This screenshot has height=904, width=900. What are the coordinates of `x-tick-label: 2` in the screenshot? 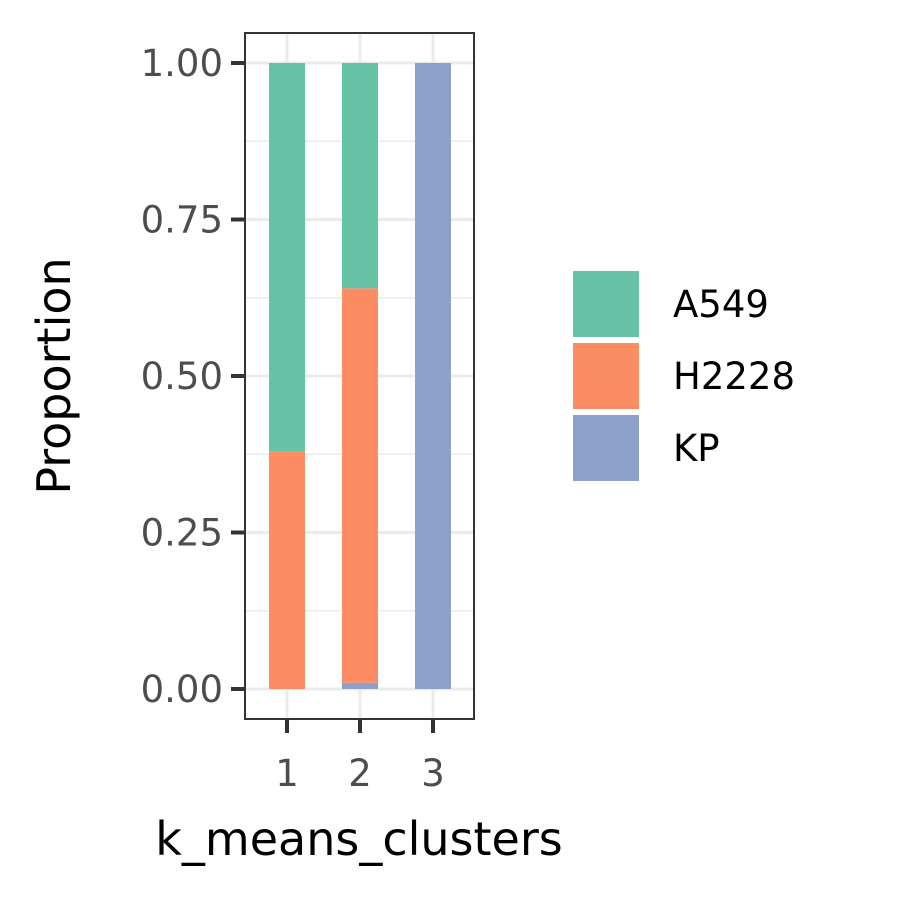 It's located at (360, 773).